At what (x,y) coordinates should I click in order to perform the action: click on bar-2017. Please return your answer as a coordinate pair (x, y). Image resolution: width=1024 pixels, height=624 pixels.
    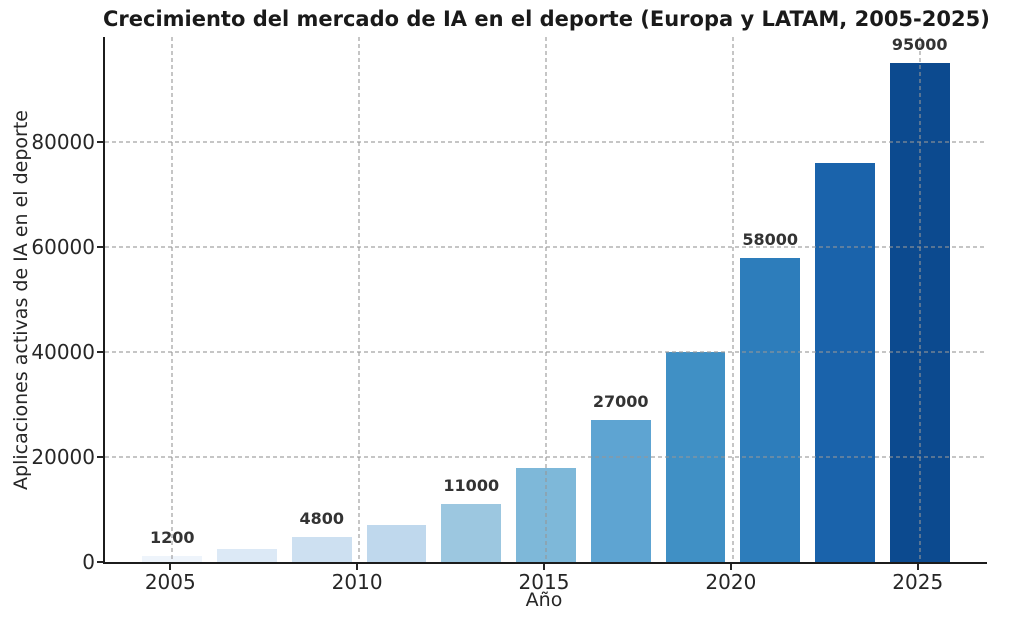
    Looking at the image, I should click on (620, 491).